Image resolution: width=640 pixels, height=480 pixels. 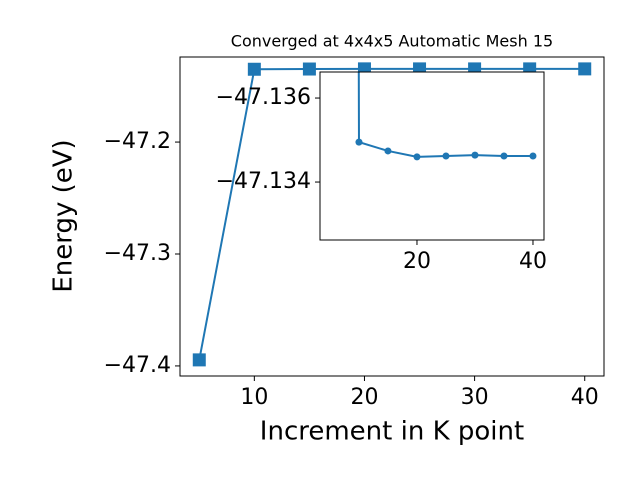 What do you see at coordinates (137, 365) in the screenshot?
I see `y-tick-label: −47.4` at bounding box center [137, 365].